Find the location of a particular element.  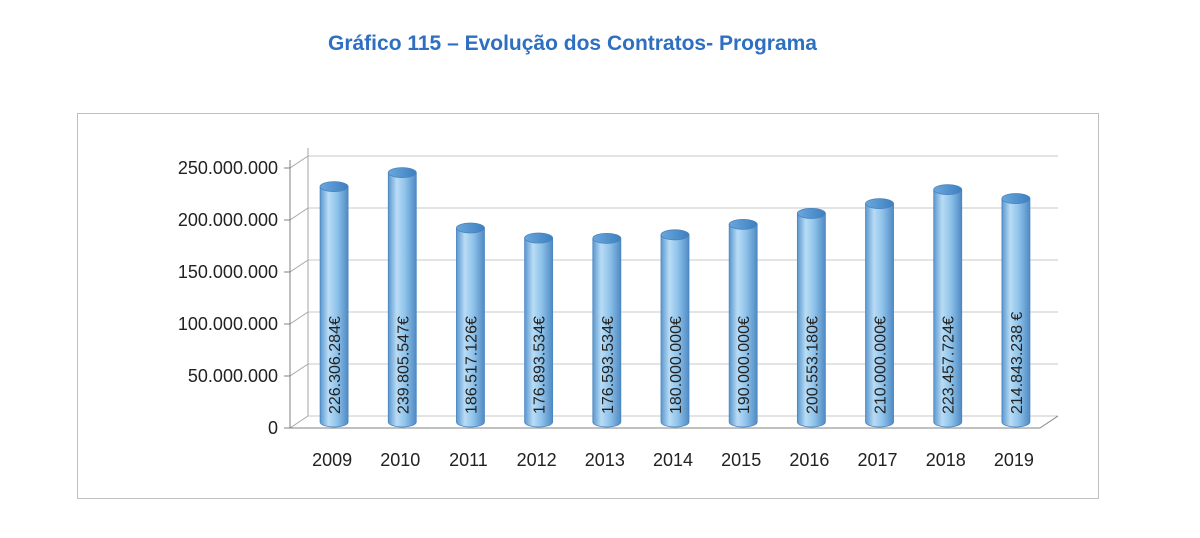

x-tick-label: 2019 is located at coordinates (1014, 460).